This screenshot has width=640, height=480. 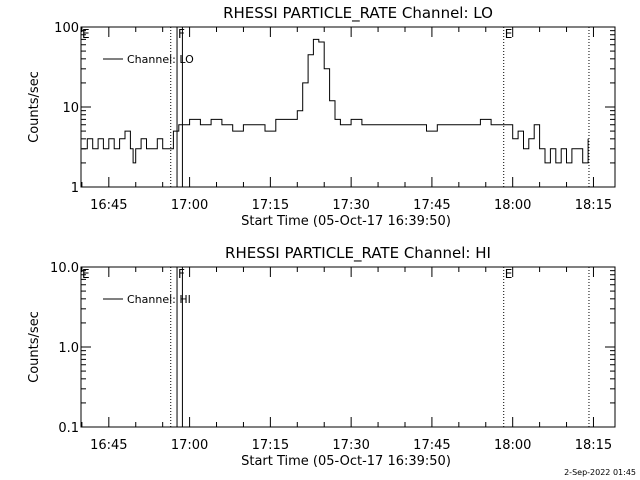 What do you see at coordinates (68, 348) in the screenshot?
I see `y-tick-label: 1.0` at bounding box center [68, 348].